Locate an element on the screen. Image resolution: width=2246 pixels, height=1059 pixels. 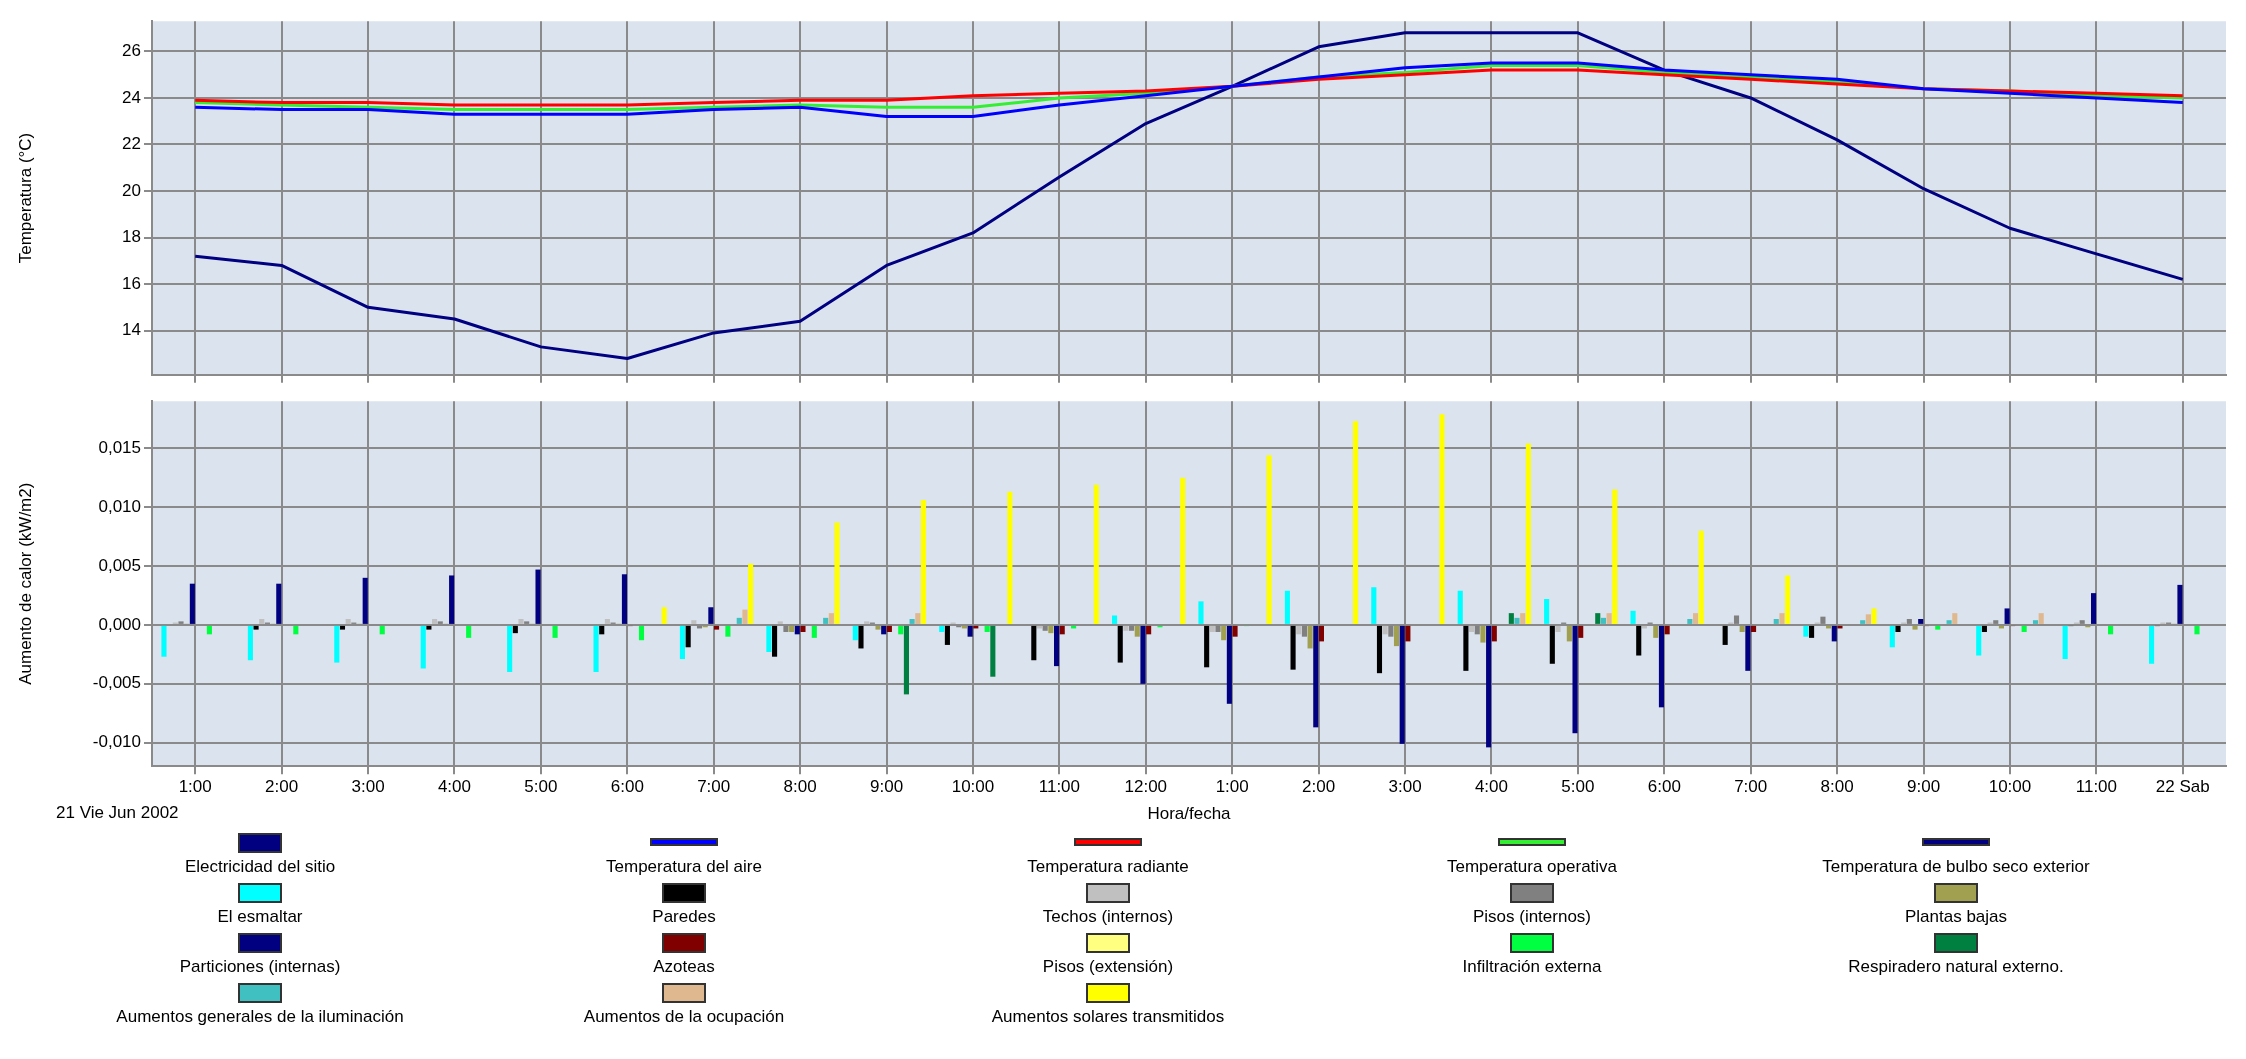
legend-label: Plantas bajas is located at coordinates (1956, 917).